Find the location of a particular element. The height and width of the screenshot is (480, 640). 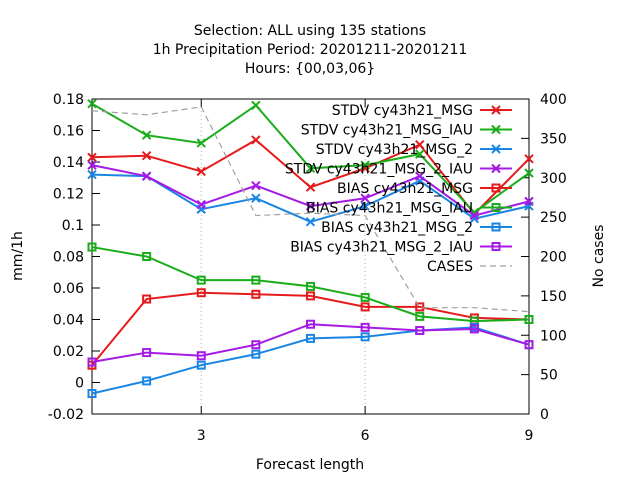

y2-tick-label: 100 is located at coordinates (553, 336).